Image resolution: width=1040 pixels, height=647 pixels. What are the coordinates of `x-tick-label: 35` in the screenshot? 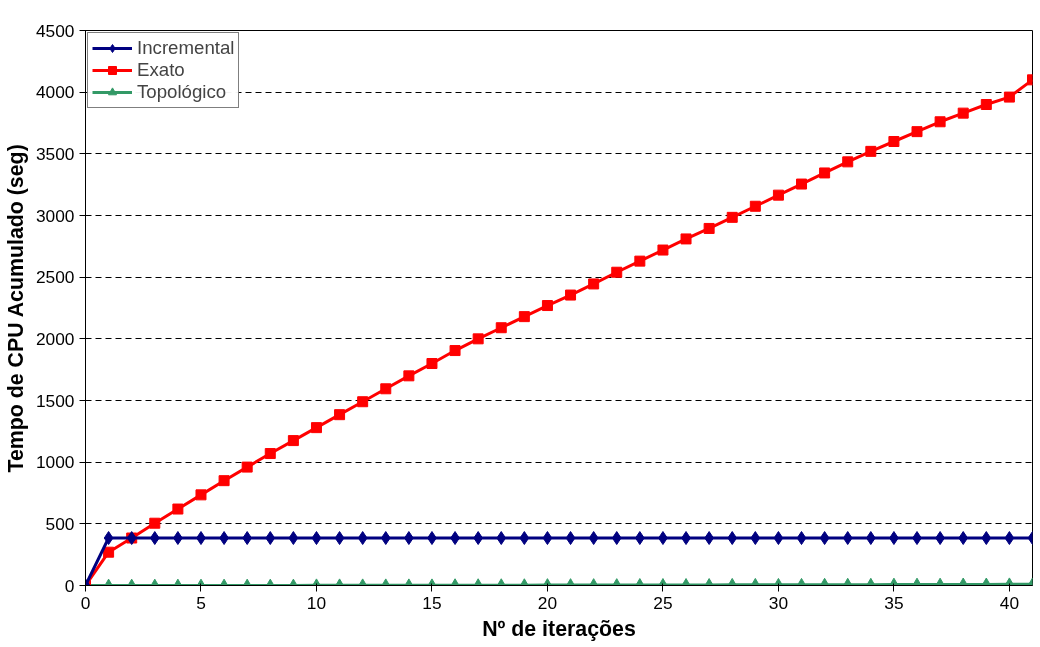 It's located at (894, 602).